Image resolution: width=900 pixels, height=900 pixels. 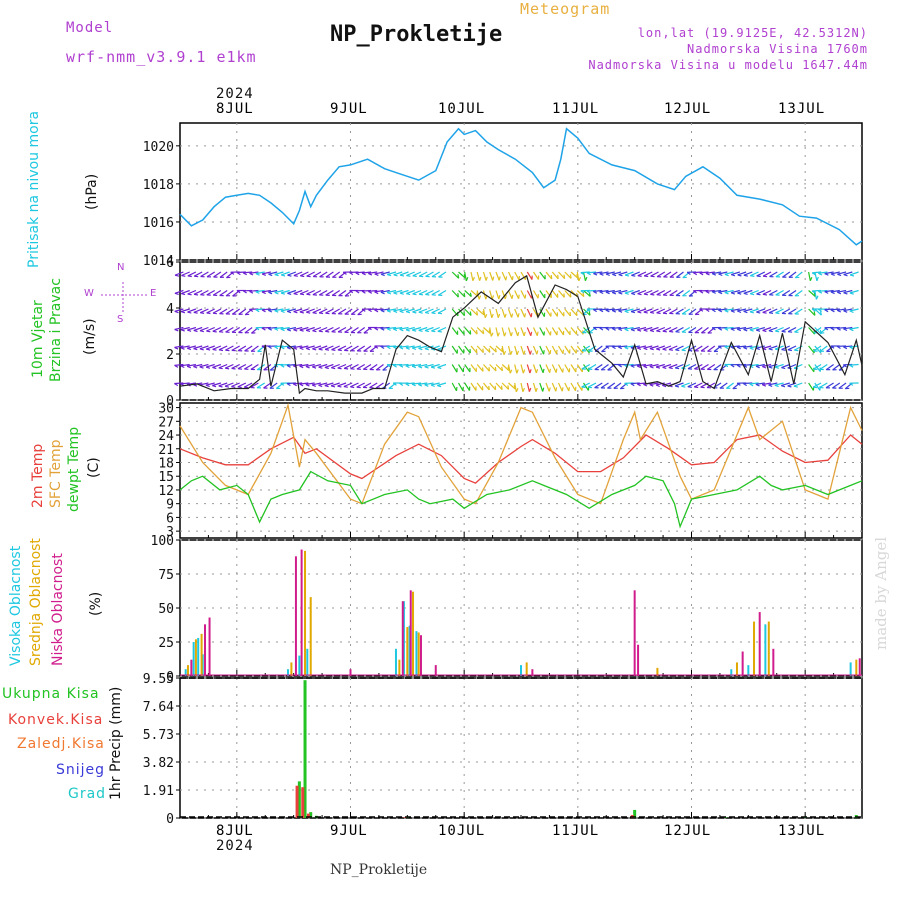 What do you see at coordinates (752, 33) in the screenshot?
I see `location-coords: lon,lat (19.9125E, 42.5312N)` at bounding box center [752, 33].